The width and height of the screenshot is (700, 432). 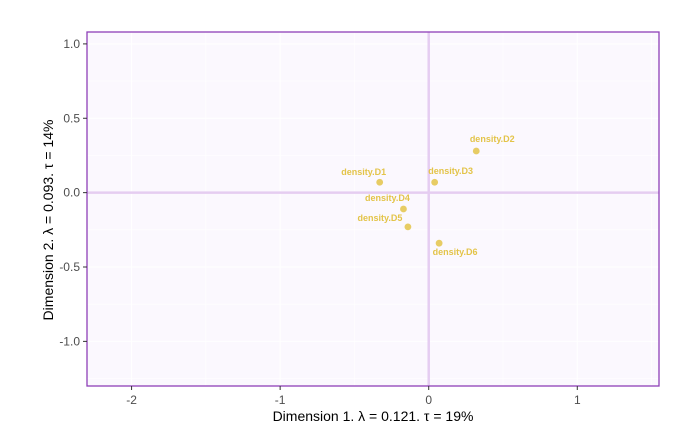 What do you see at coordinates (455, 252) in the screenshot?
I see `point-label: density.D6` at bounding box center [455, 252].